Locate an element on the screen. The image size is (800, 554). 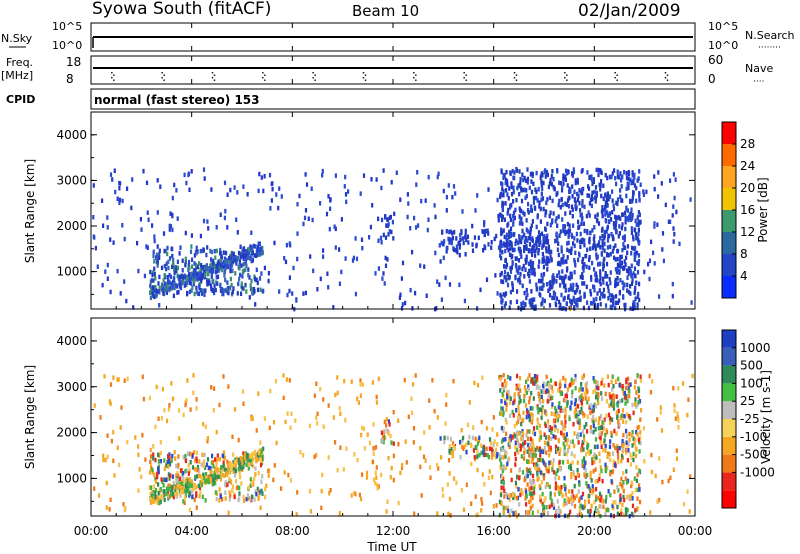
xtick-label: 12:00 is located at coordinates (393, 531).